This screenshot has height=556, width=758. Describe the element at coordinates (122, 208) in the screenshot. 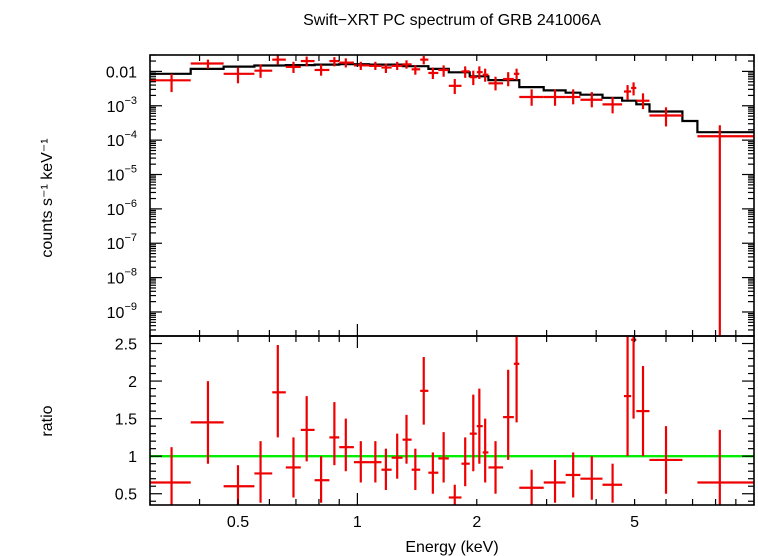

I see `y-tick-label: 10⁻⁶` at that location.